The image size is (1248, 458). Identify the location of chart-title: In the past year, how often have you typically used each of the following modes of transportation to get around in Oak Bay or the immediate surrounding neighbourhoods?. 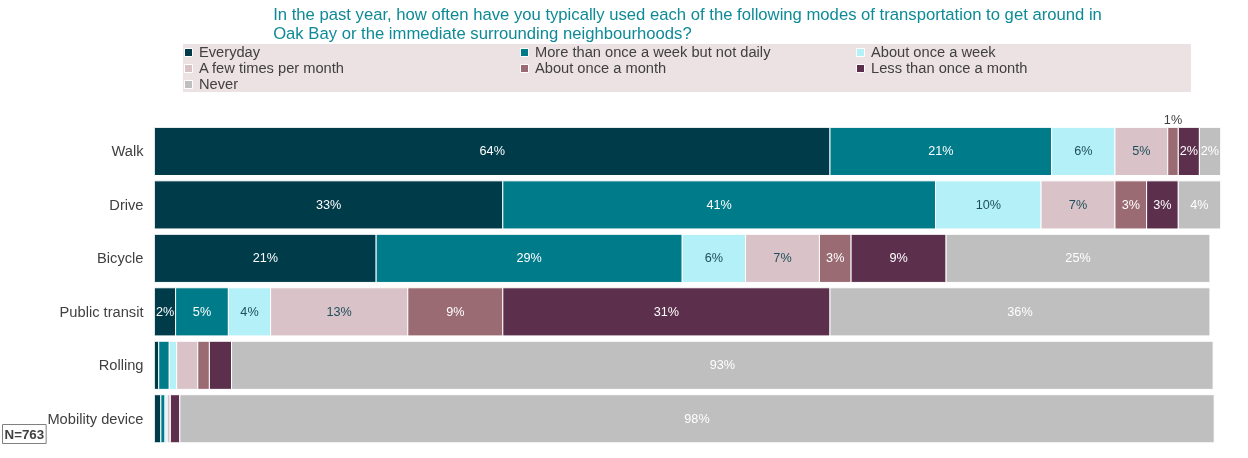
(687, 23).